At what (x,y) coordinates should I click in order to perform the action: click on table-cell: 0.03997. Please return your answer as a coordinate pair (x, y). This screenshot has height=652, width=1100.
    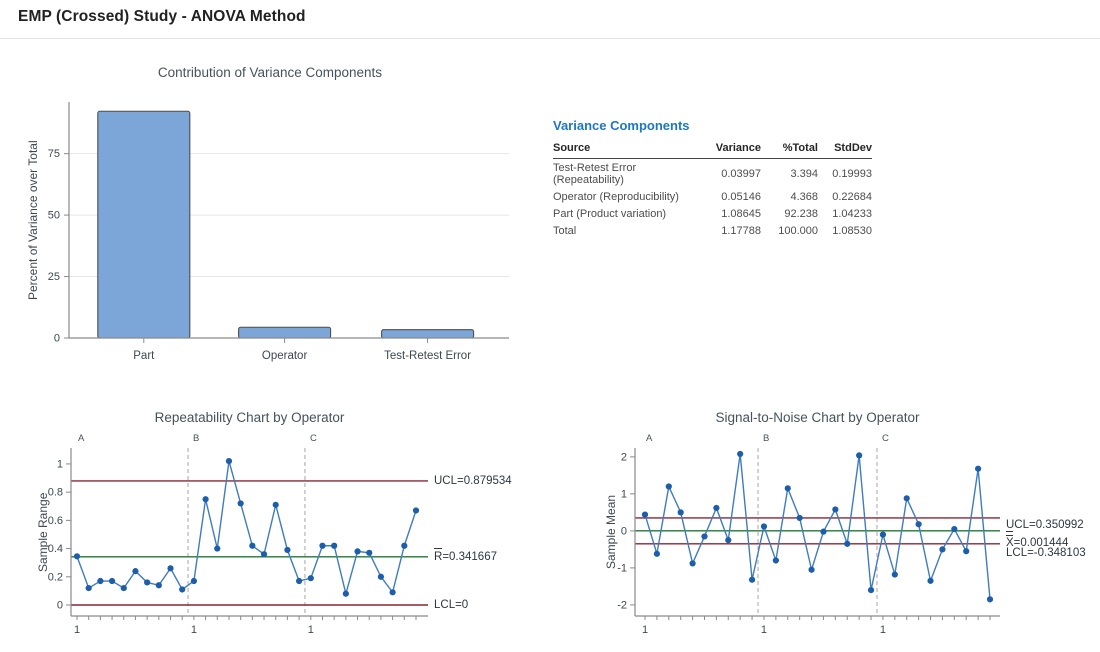
    Looking at the image, I should click on (741, 173).